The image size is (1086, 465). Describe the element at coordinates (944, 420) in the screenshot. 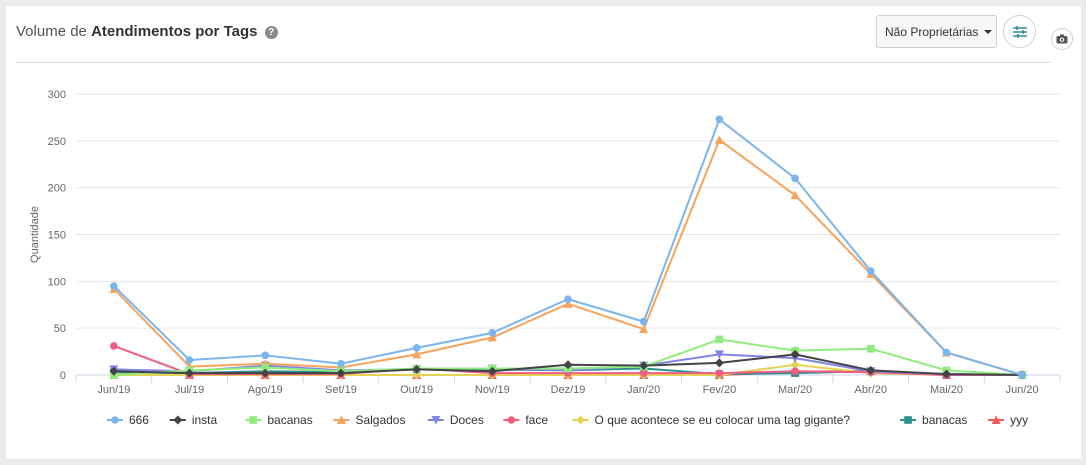

I see `legend-label: banacas` at that location.